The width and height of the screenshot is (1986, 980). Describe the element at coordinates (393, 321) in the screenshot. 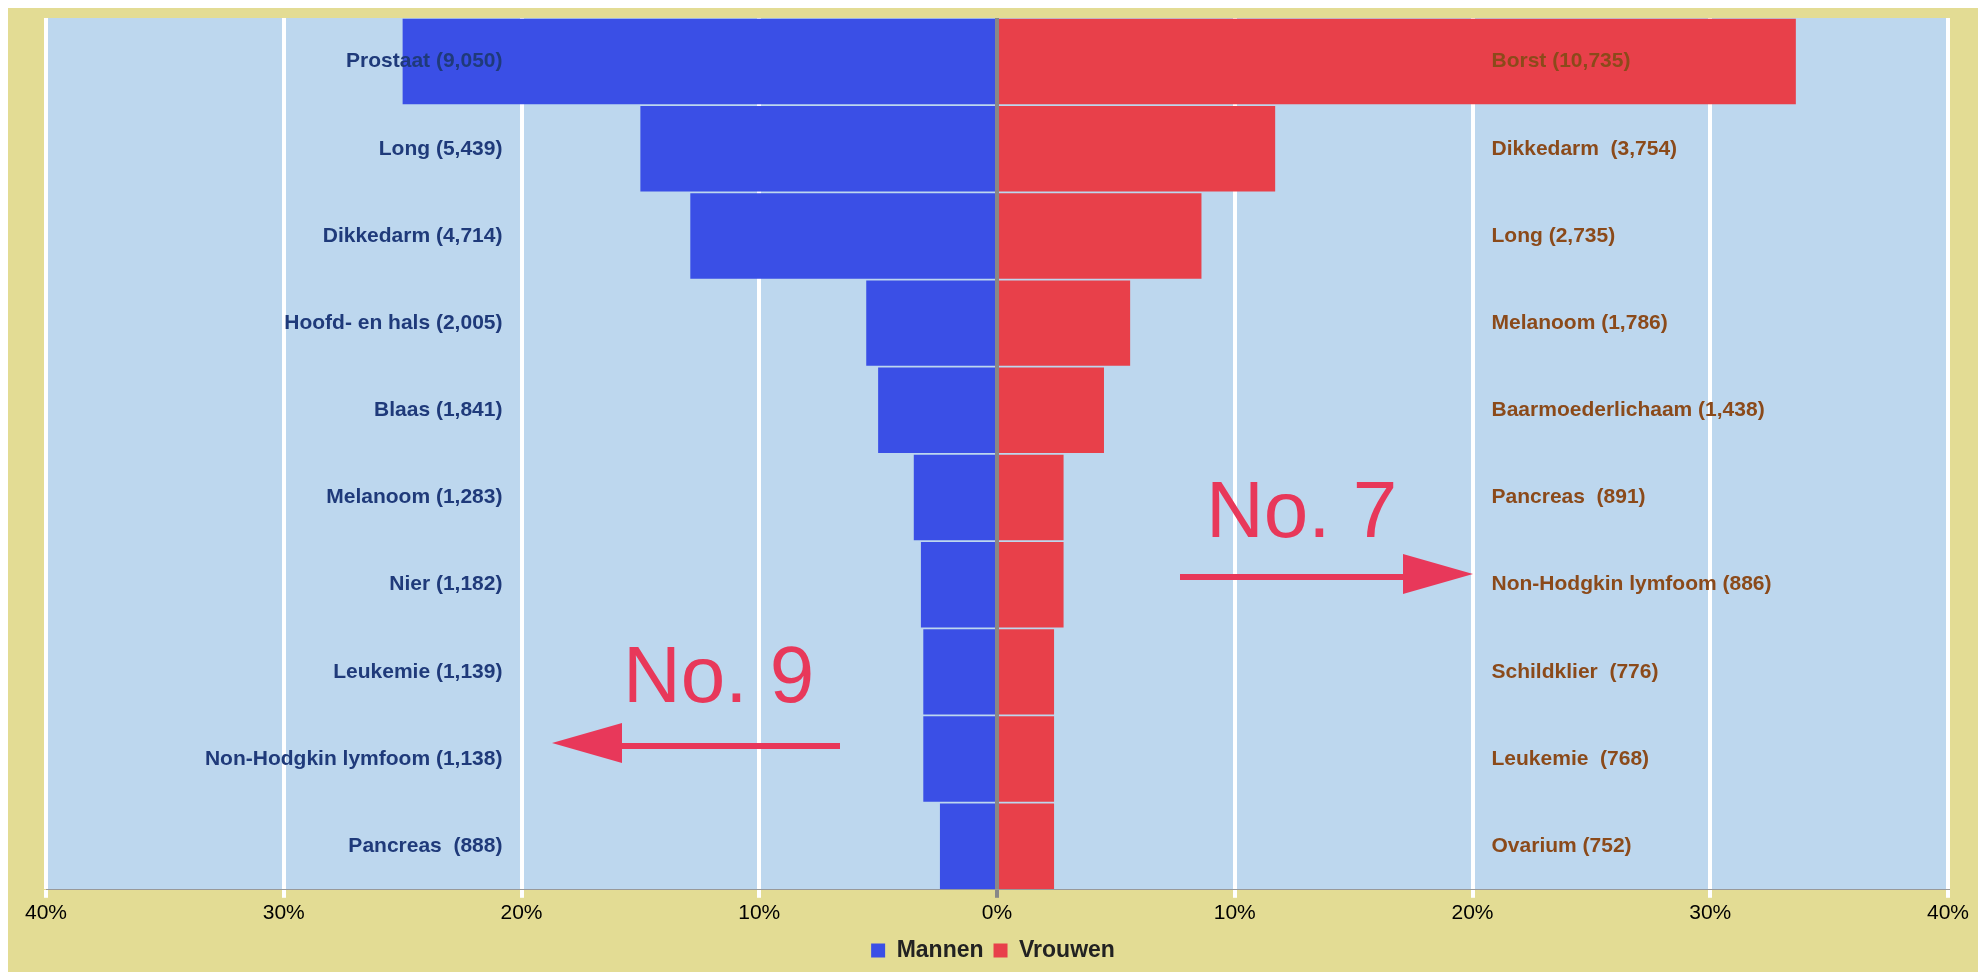

I see `y-tick-label: Hoofd- en hals (2,005)` at that location.